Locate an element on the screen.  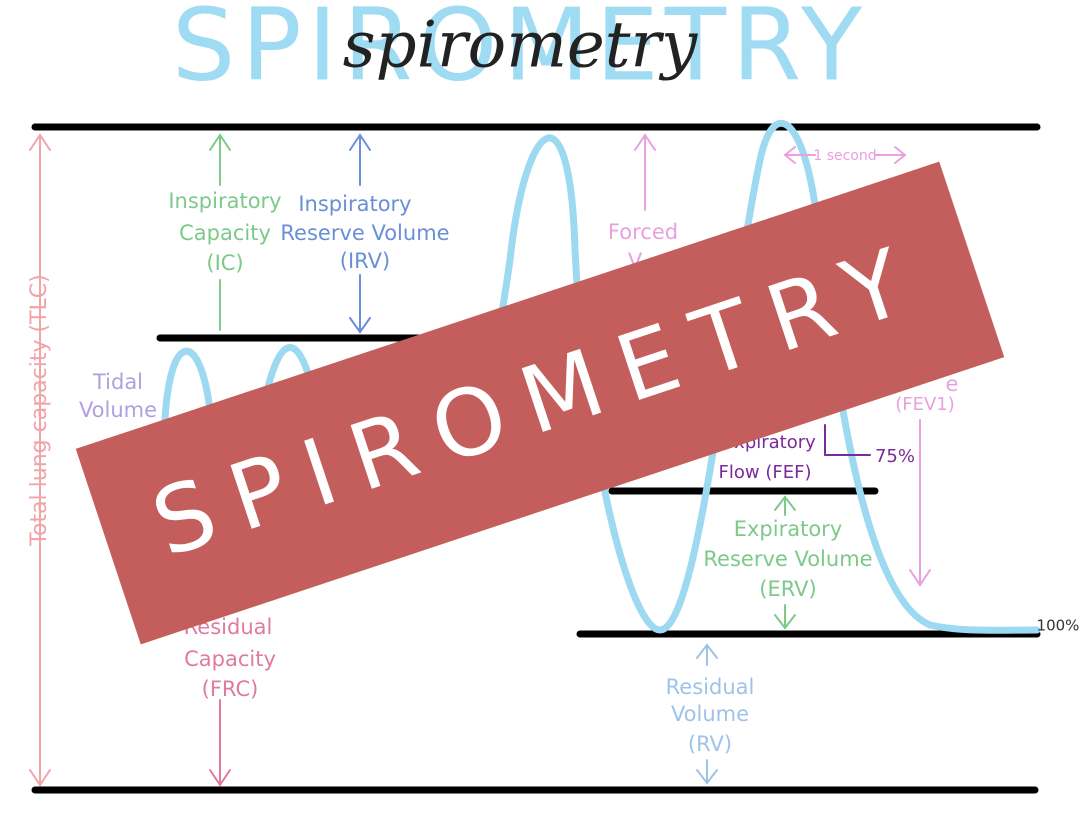
title-script: spirometry is located at coordinates (520, 46).